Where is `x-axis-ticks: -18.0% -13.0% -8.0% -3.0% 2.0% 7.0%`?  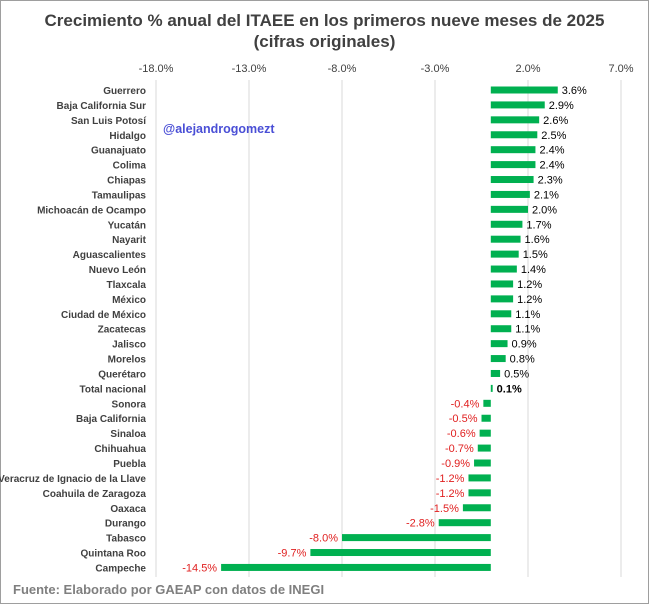 x-axis-ticks: -18.0% -13.0% -8.0% -3.0% 2.0% 7.0% is located at coordinates (386, 69).